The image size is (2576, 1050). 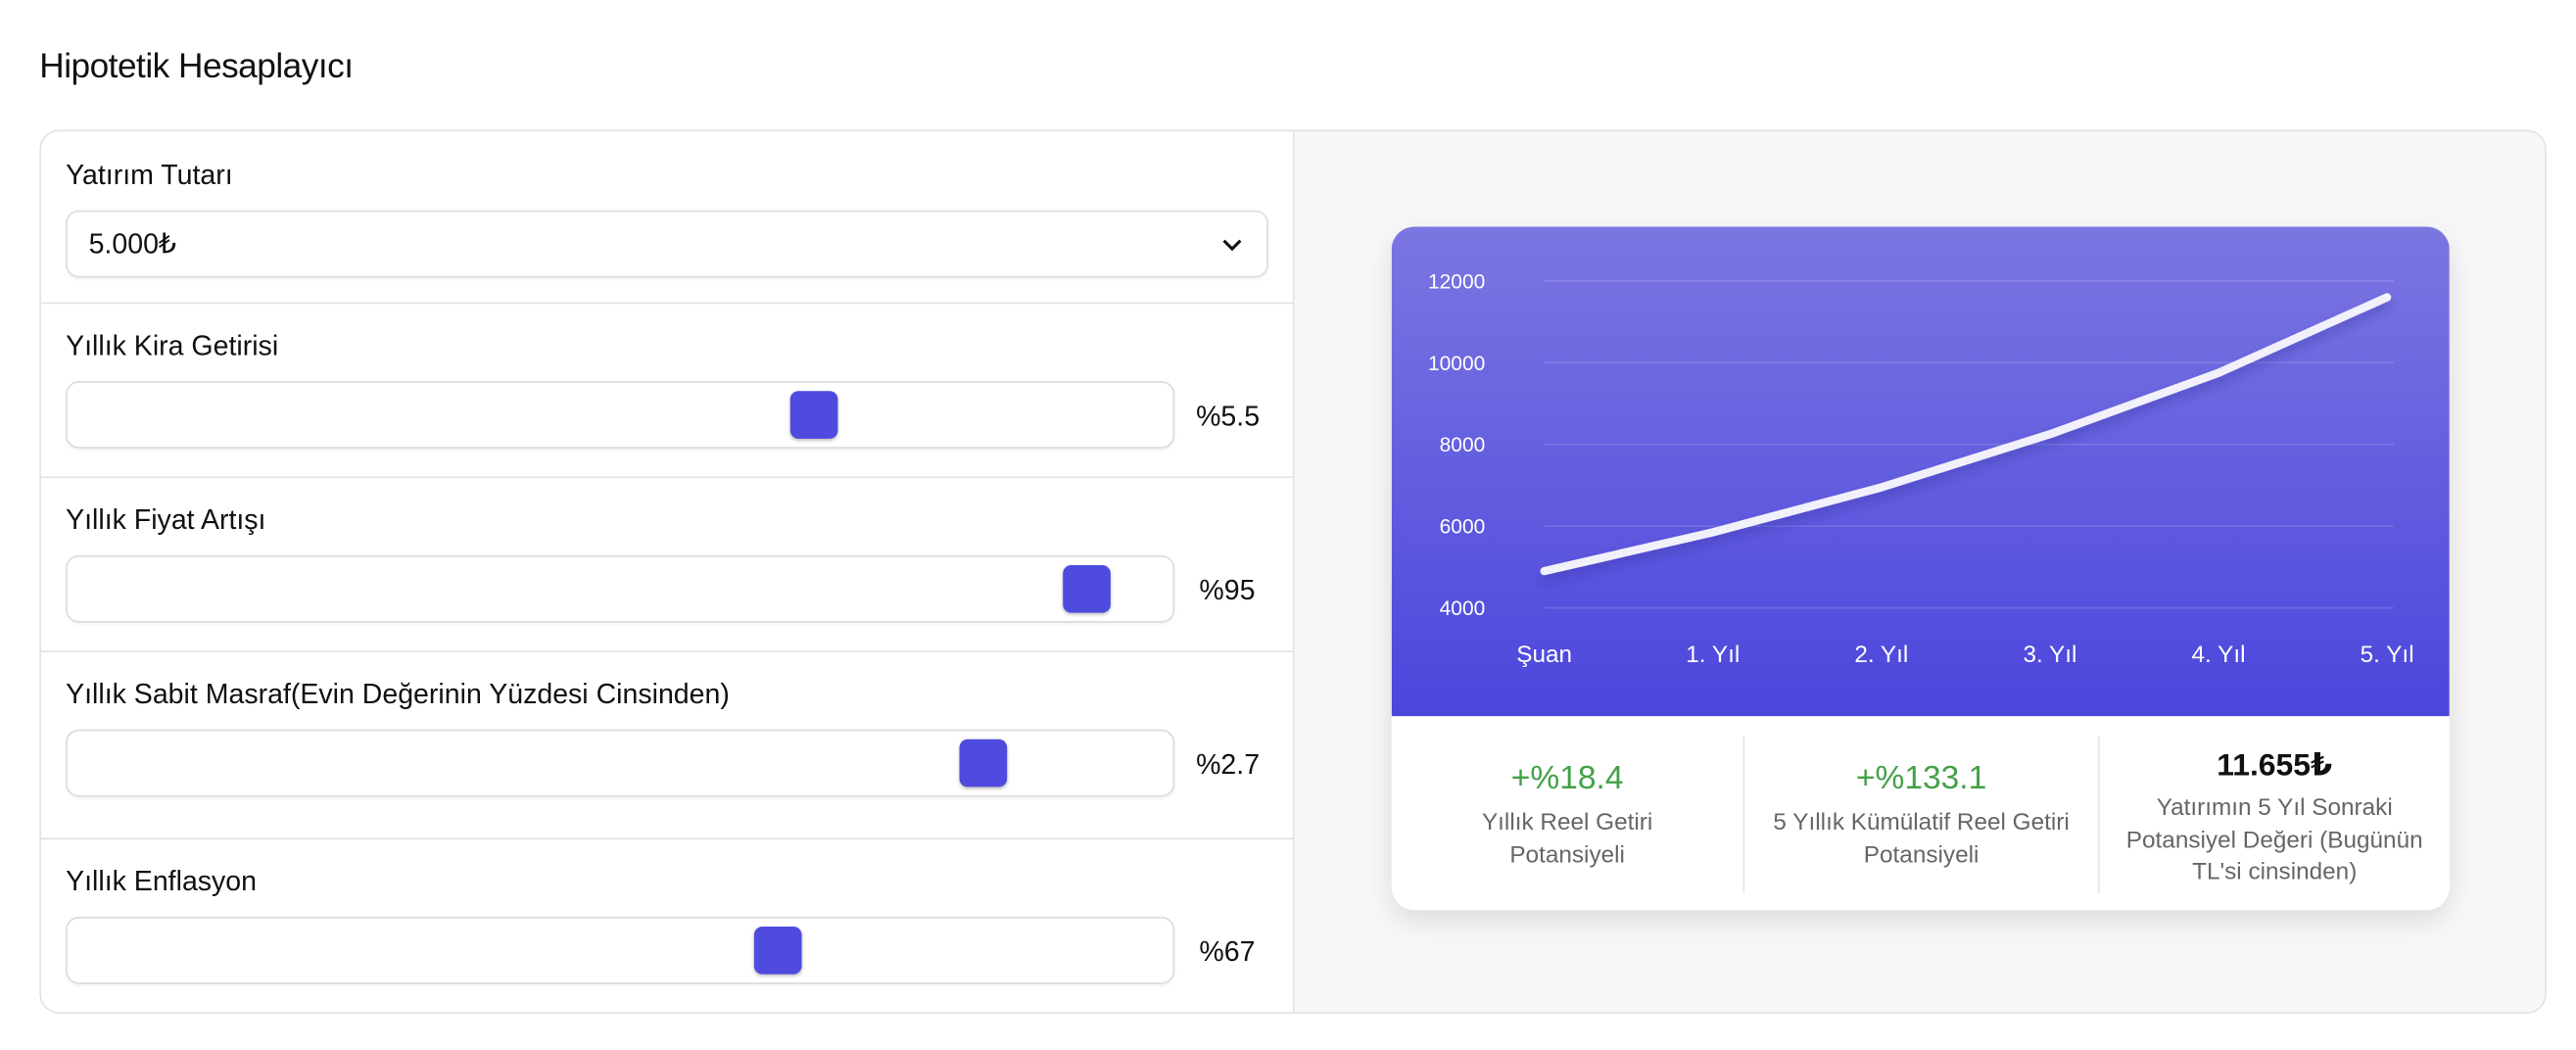 What do you see at coordinates (1456, 364) in the screenshot?
I see `y-tick-label: 10000` at bounding box center [1456, 364].